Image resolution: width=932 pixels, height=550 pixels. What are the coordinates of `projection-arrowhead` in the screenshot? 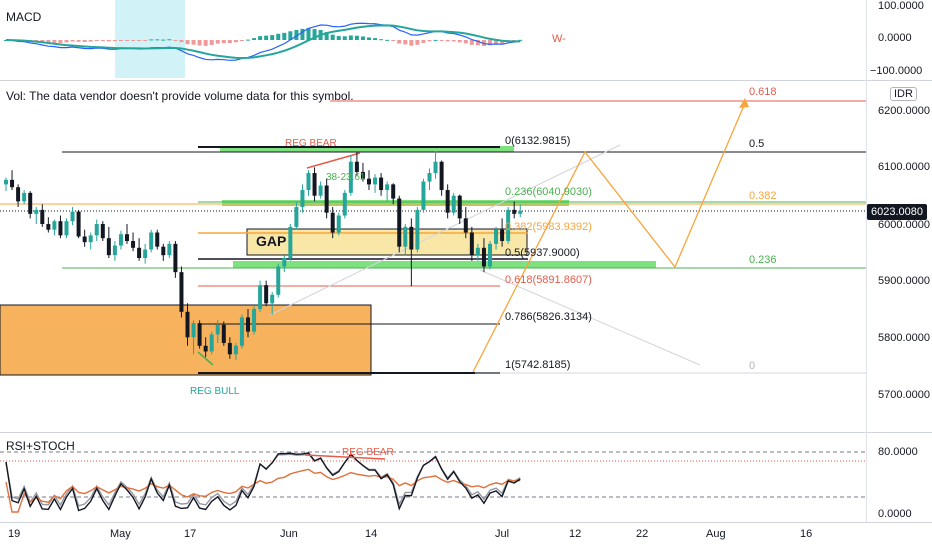 It's located at (744, 103).